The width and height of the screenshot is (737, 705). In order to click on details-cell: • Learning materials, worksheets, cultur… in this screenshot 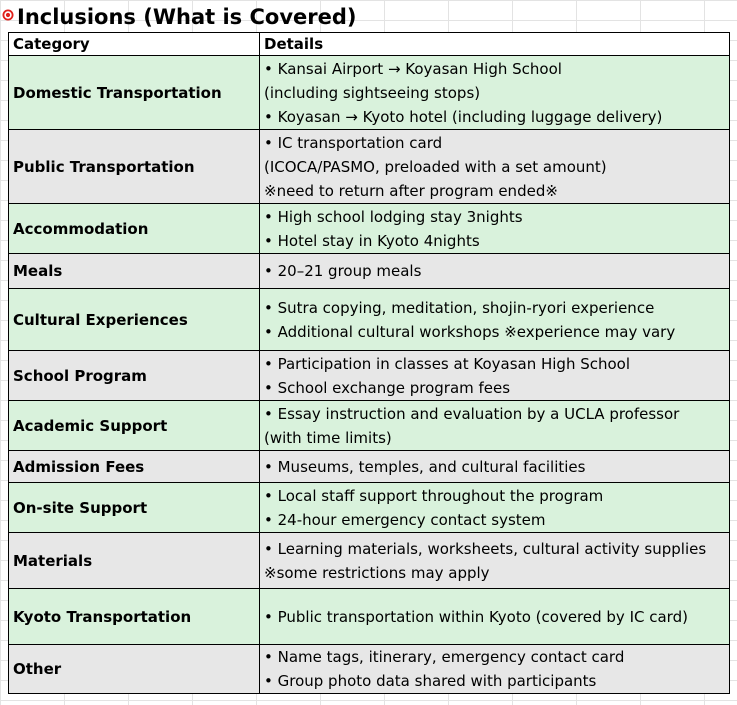, I will do `click(494, 560)`.